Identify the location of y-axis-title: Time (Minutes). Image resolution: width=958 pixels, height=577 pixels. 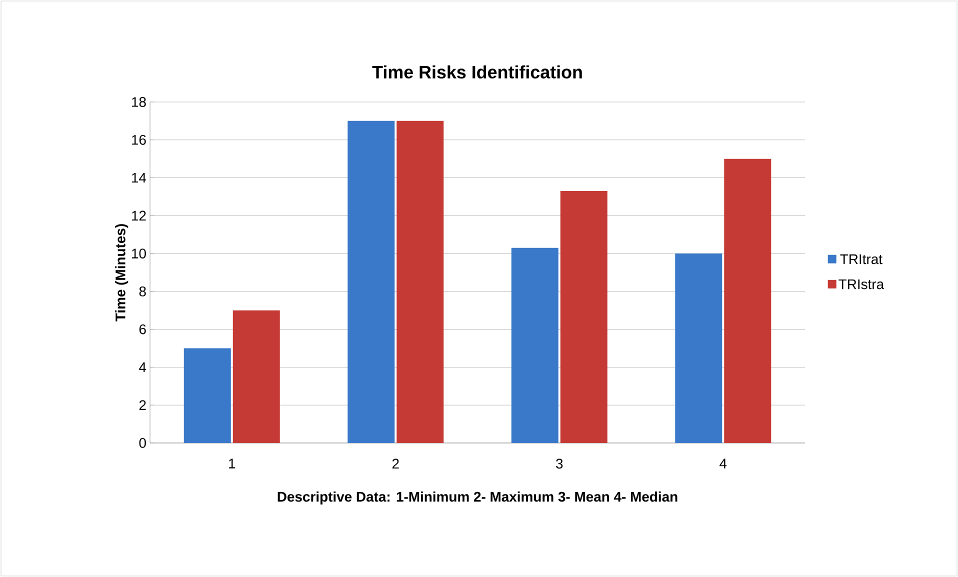
(121, 273).